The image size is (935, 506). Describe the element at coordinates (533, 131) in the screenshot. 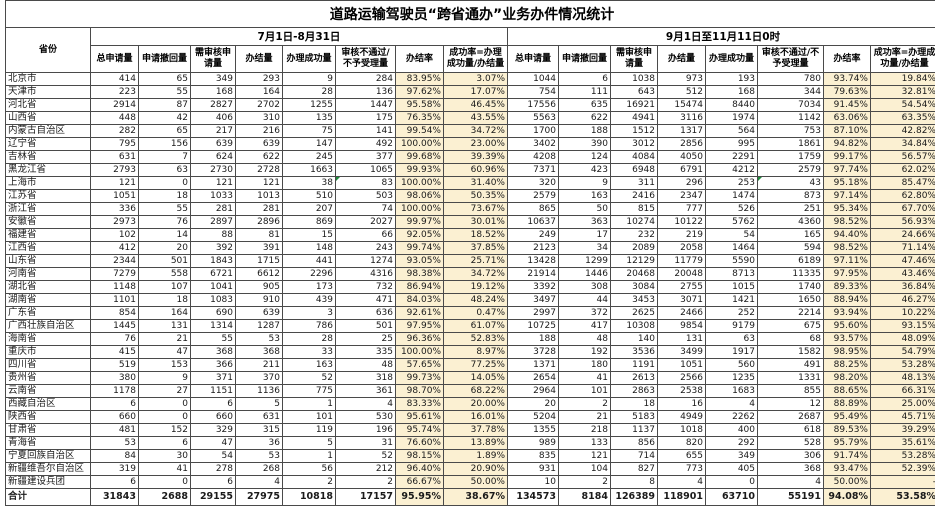

I see `cell-p2-col1: 1700` at that location.